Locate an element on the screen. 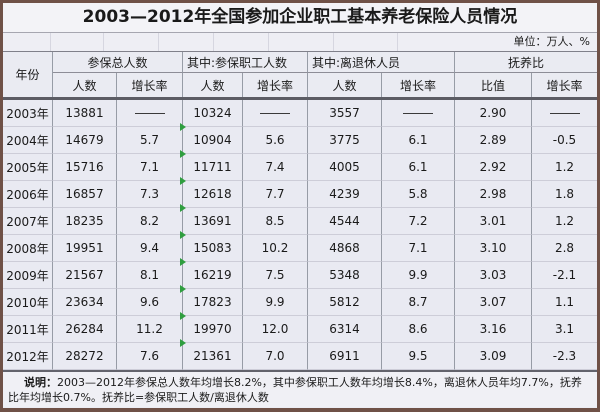  value-cell: 7.6 is located at coordinates (150, 356).